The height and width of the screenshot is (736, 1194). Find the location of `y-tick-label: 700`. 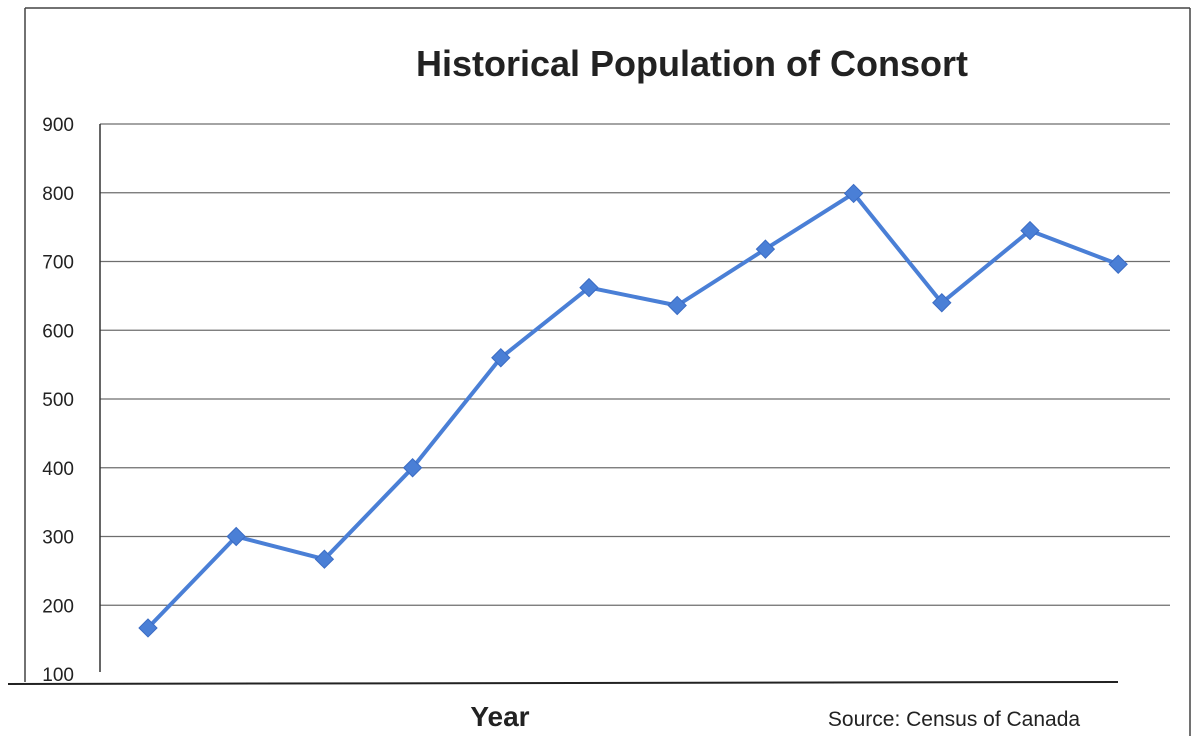

y-tick-label: 700 is located at coordinates (58, 263).